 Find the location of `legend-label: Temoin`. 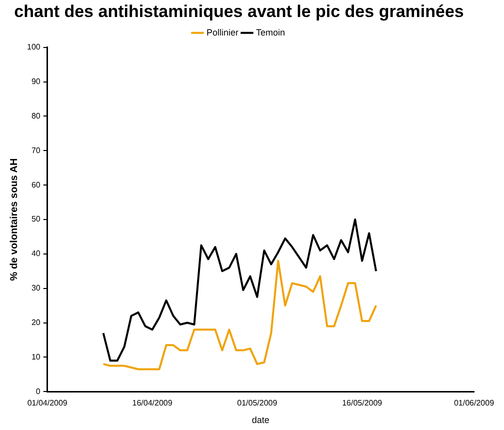

legend-label: Temoin is located at coordinates (271, 32).